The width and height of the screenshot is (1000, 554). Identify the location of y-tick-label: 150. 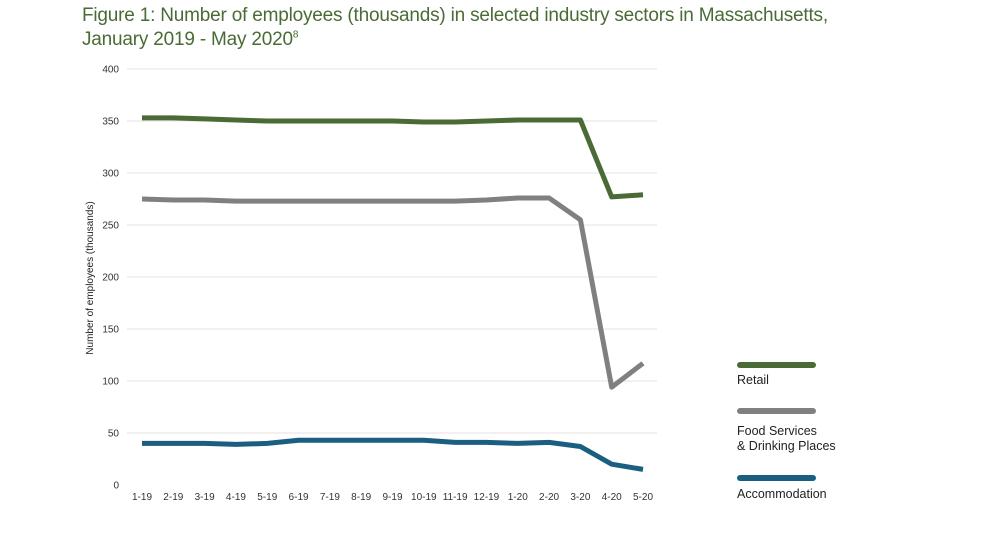
(110, 330).